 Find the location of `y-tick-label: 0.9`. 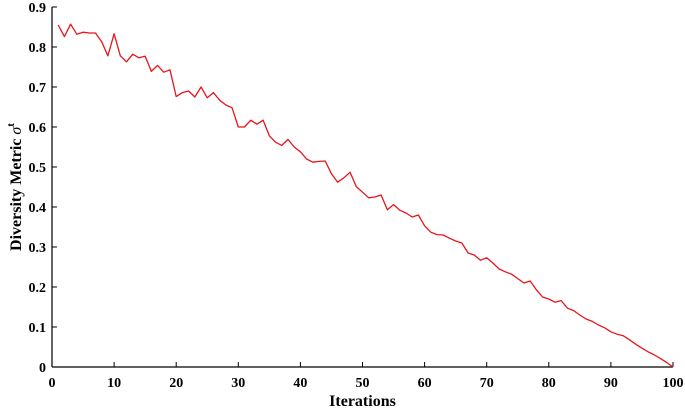

y-tick-label: 0.9 is located at coordinates (38, 8).